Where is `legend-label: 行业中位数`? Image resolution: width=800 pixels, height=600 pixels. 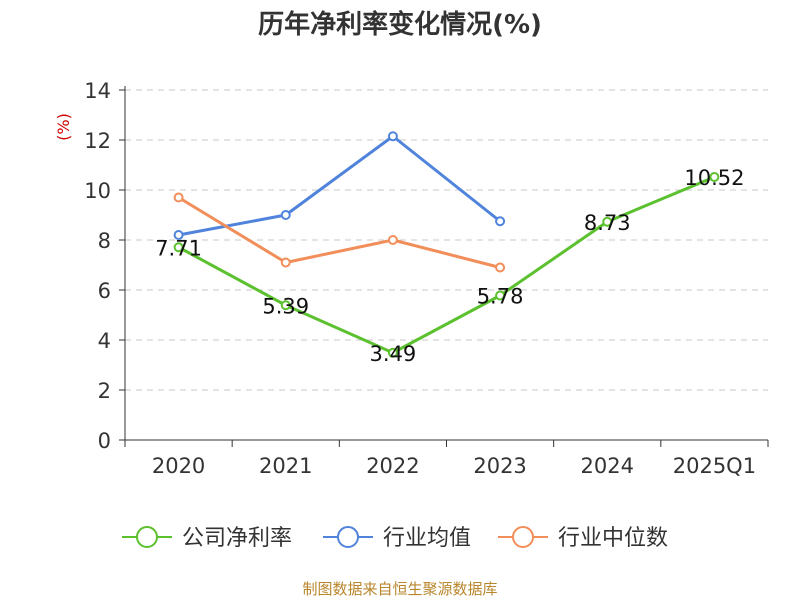 legend-label: 行业中位数 is located at coordinates (613, 538).